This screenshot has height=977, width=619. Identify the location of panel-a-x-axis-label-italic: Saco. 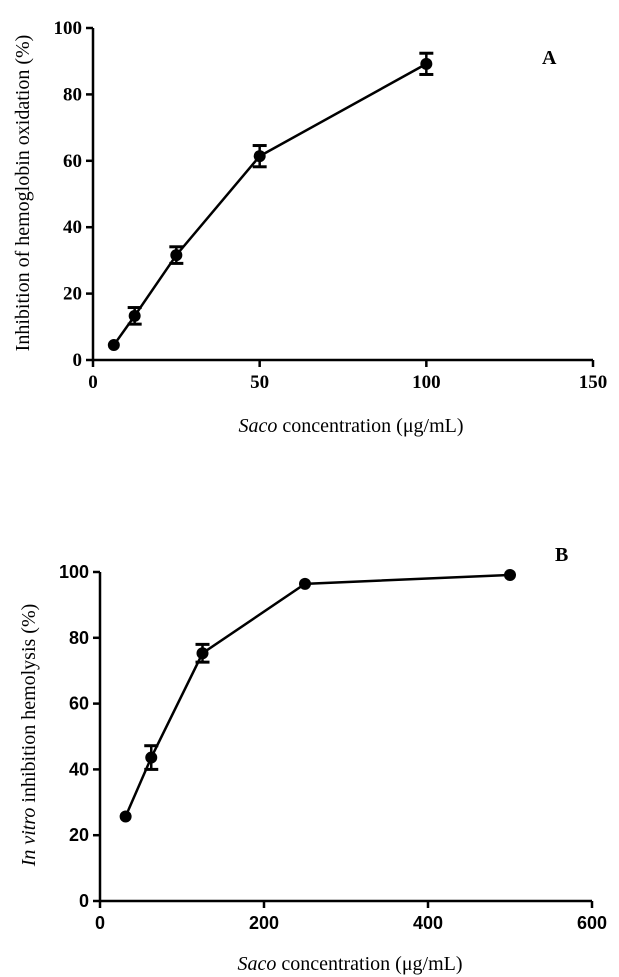
(257, 426).